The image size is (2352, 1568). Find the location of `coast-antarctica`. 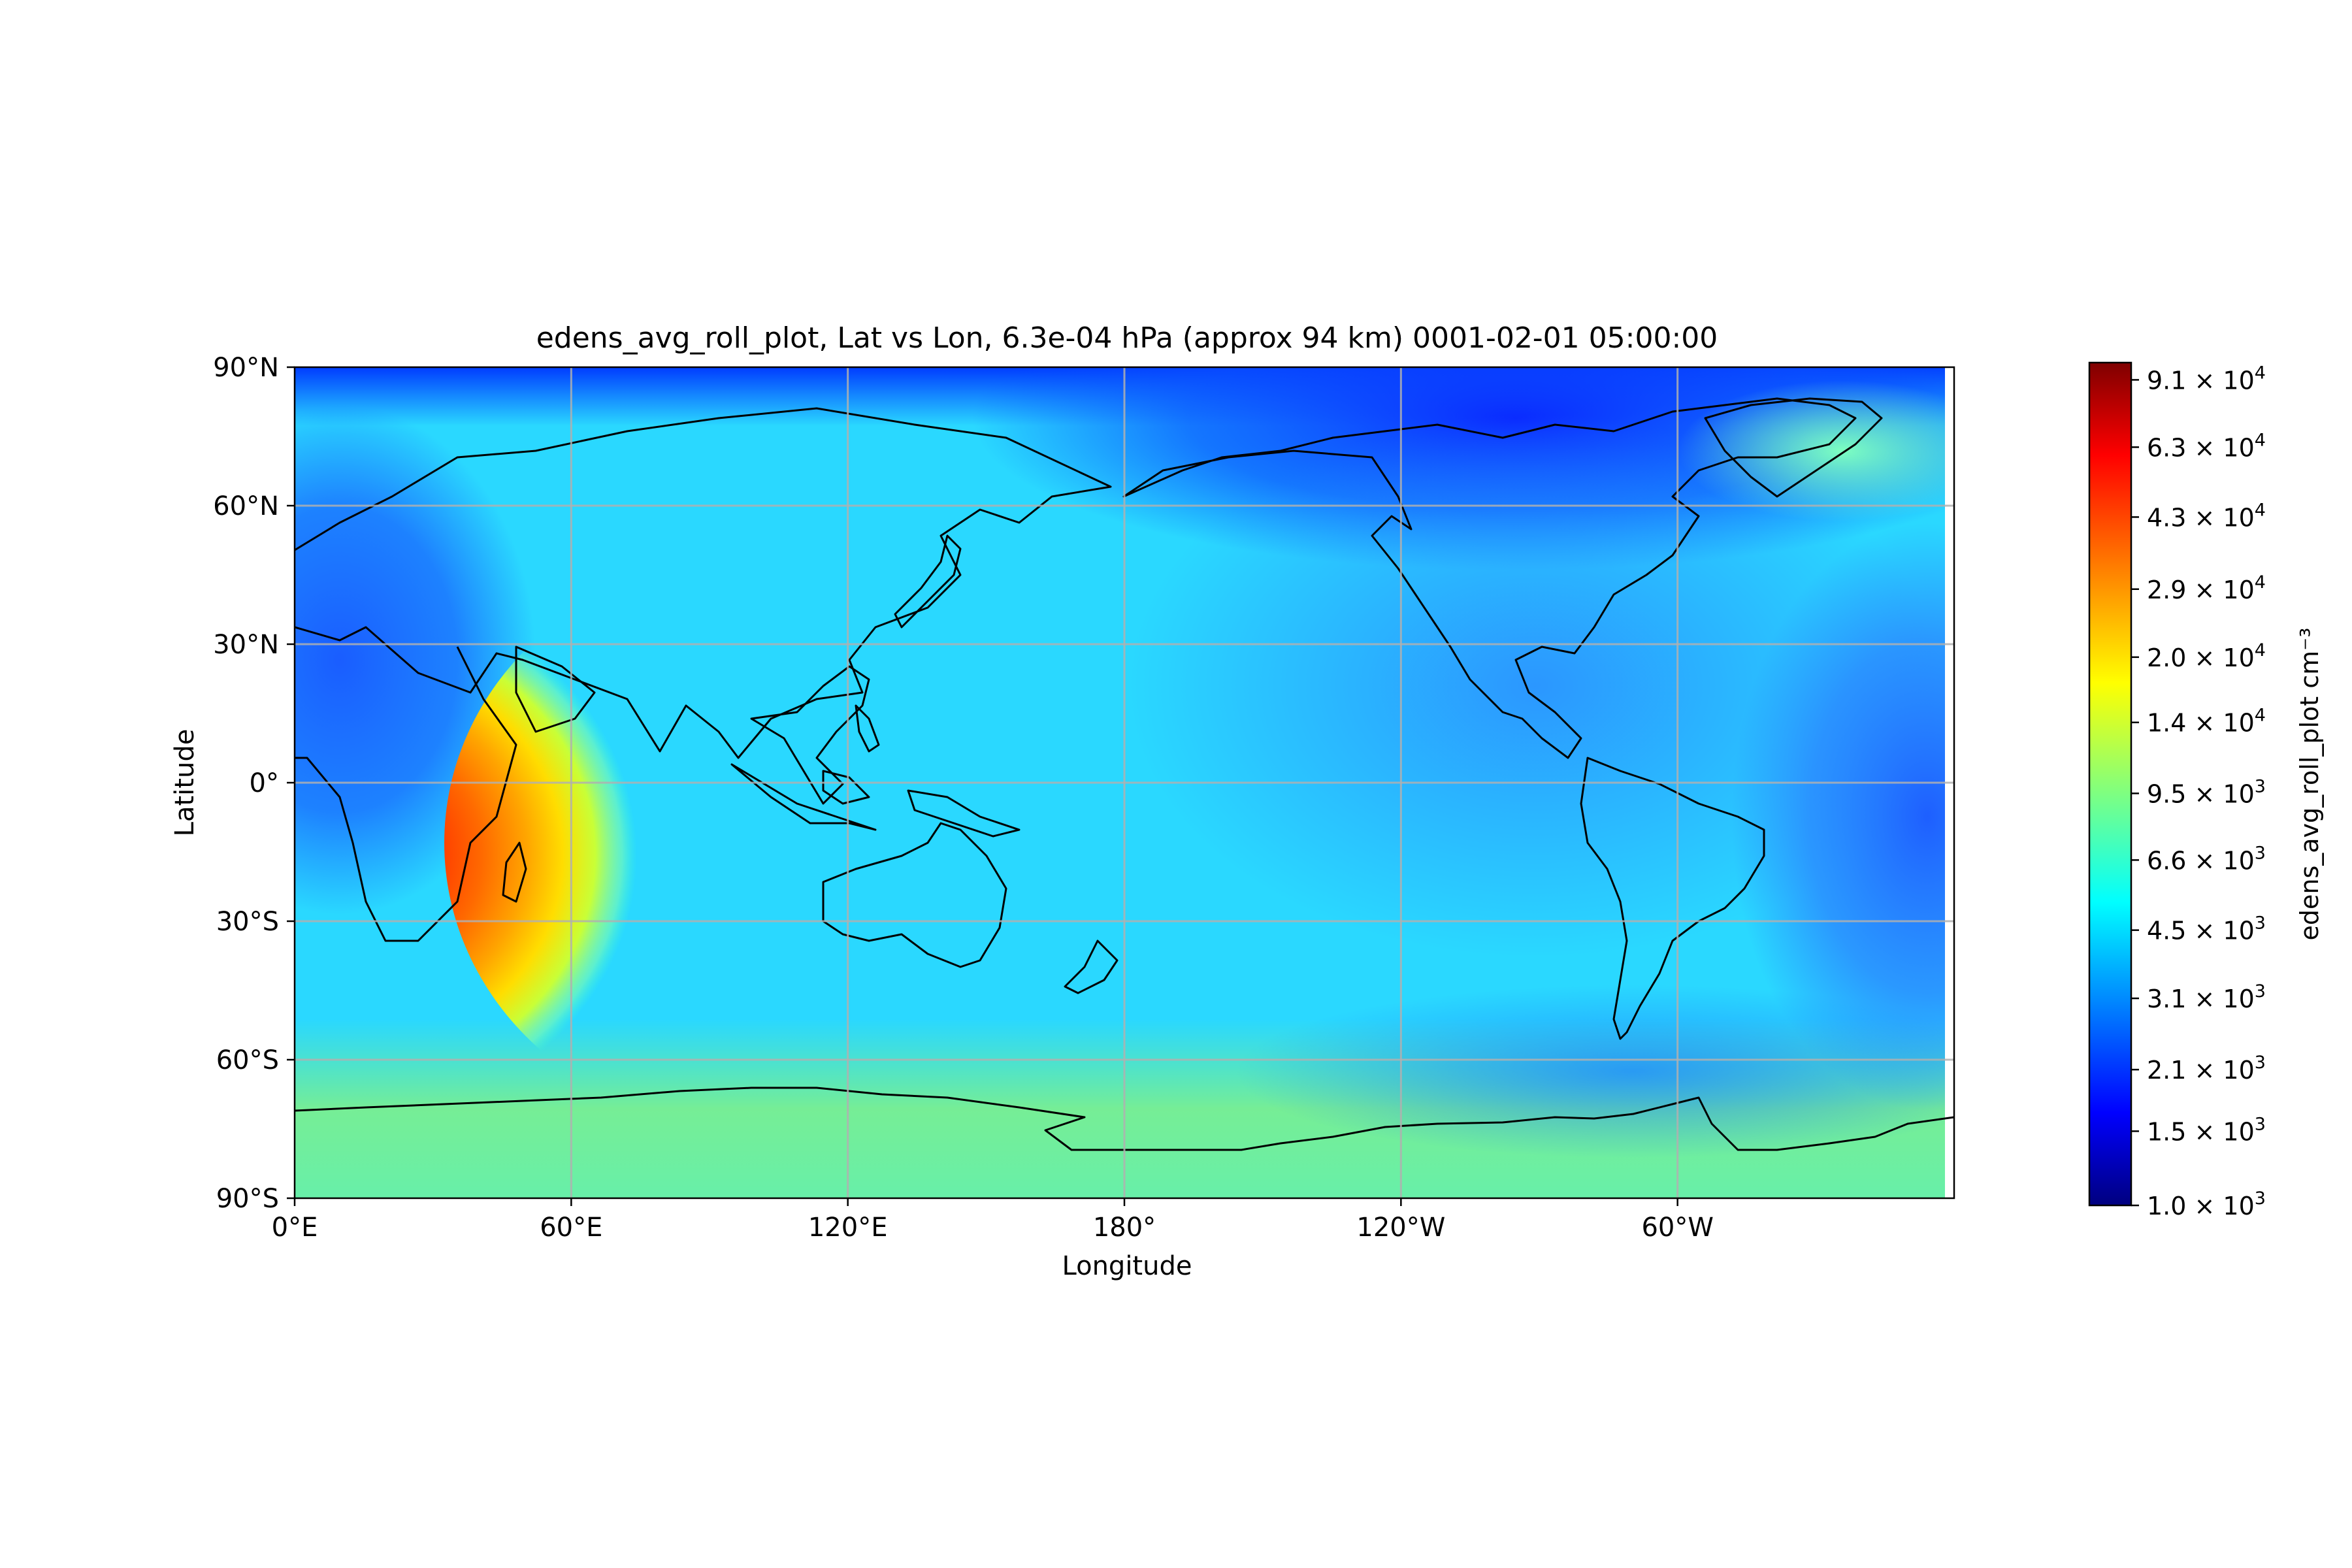

coast-antarctica is located at coordinates (1124, 1118).